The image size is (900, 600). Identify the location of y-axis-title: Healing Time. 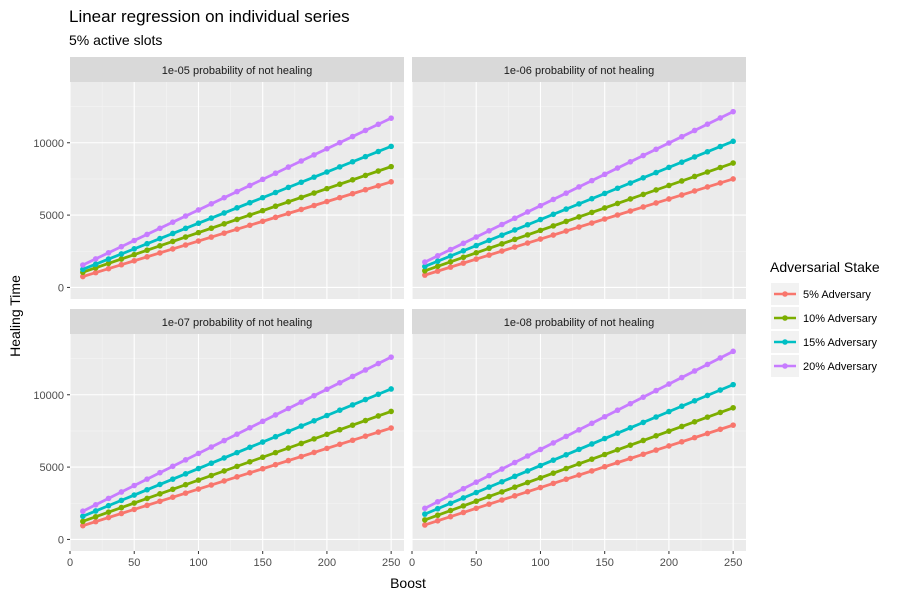
(15, 316).